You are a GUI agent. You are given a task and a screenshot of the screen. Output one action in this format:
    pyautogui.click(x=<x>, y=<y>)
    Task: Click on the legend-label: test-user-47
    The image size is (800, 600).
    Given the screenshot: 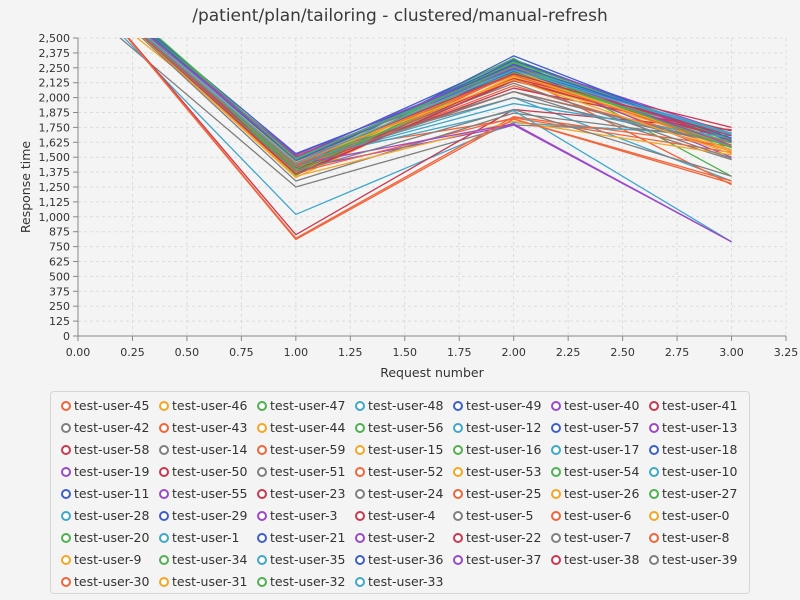 What is the action you would take?
    pyautogui.click(x=308, y=405)
    